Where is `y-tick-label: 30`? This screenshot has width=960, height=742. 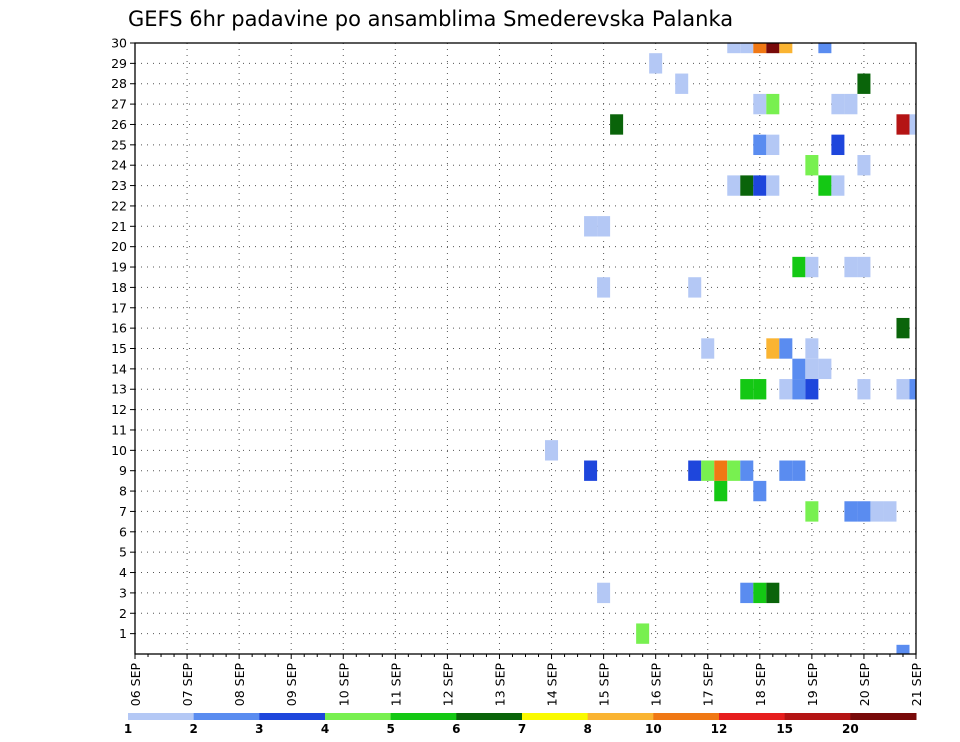 y-tick-label: 30 is located at coordinates (119, 43).